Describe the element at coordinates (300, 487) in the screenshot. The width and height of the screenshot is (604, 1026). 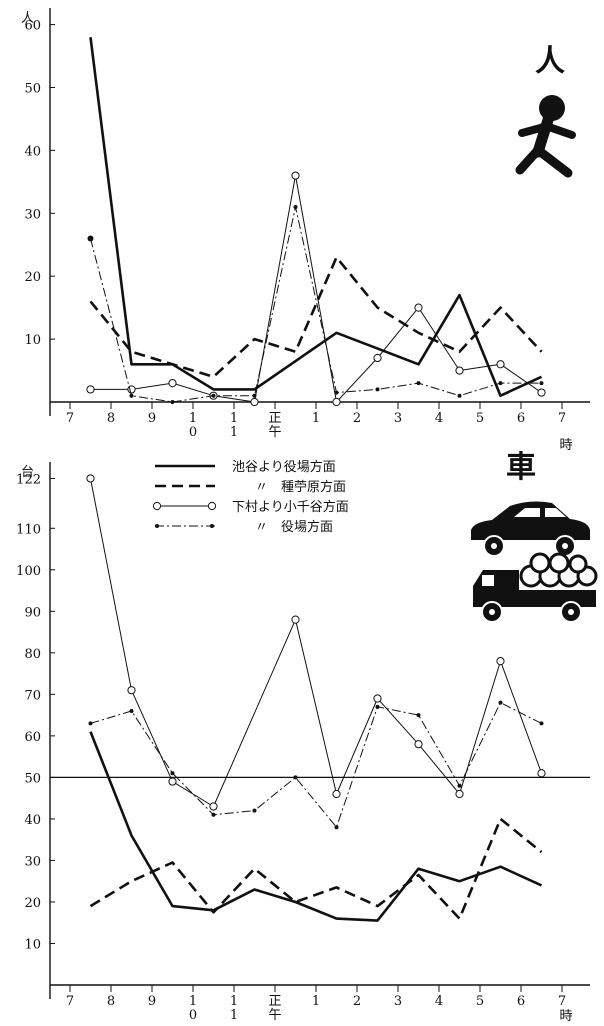
I see `legend-label-tanehara: 〃 種苧原方面` at that location.